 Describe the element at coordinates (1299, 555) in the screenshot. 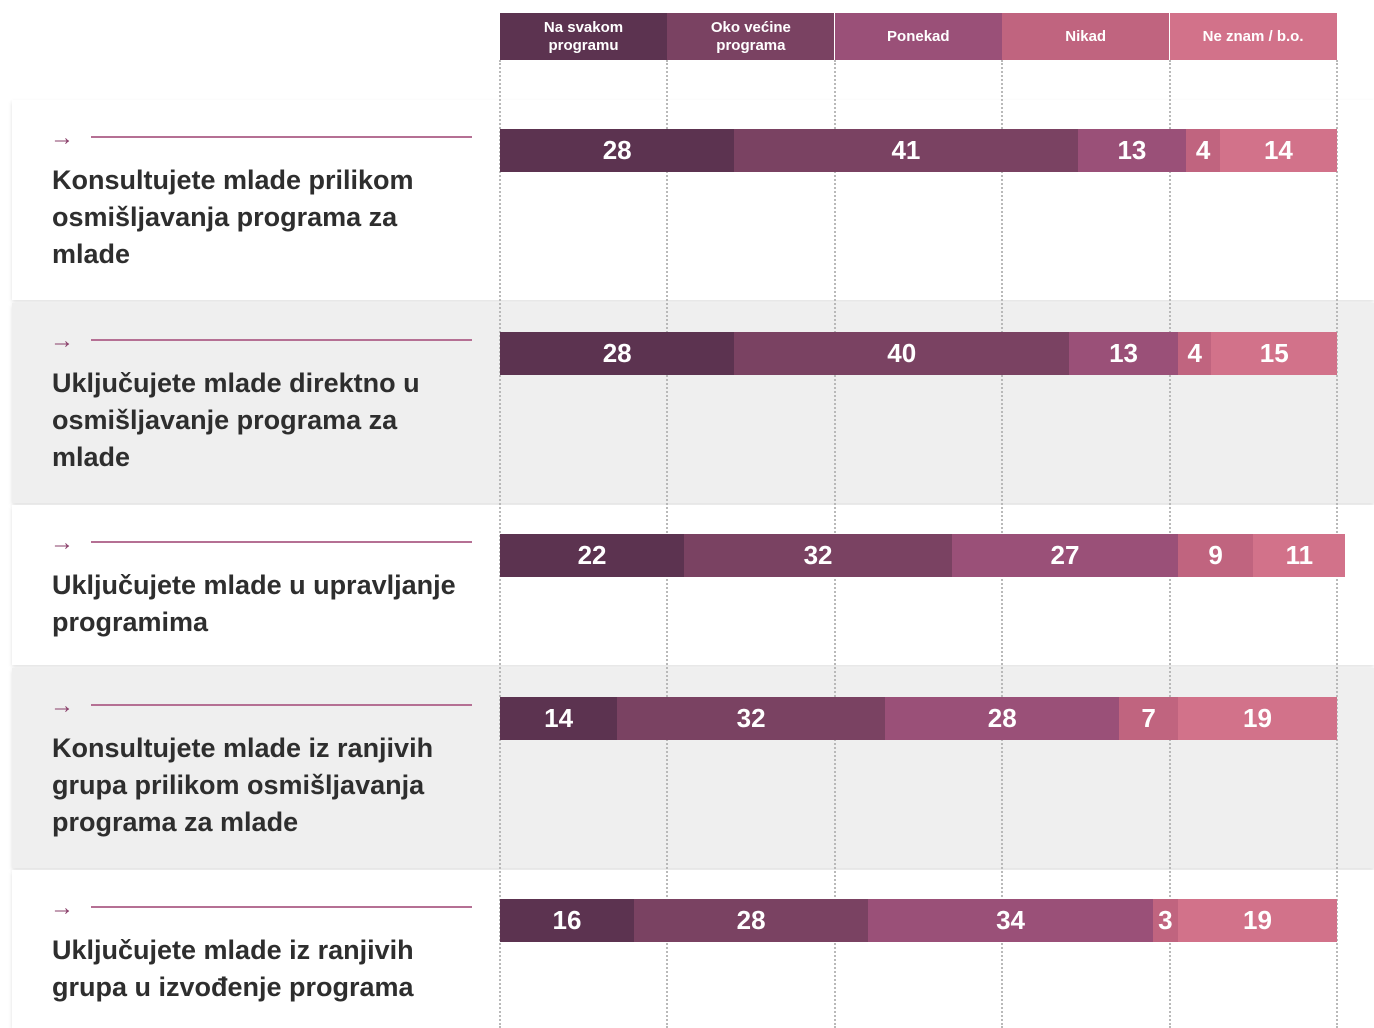

I see `bar-segment: 11` at that location.